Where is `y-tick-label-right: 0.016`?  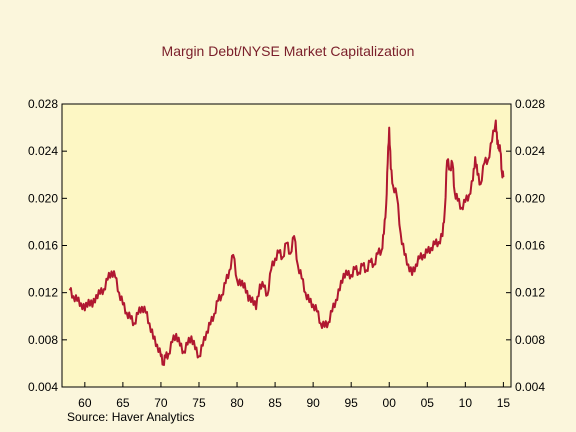
y-tick-label-right: 0.016 is located at coordinates (530, 246).